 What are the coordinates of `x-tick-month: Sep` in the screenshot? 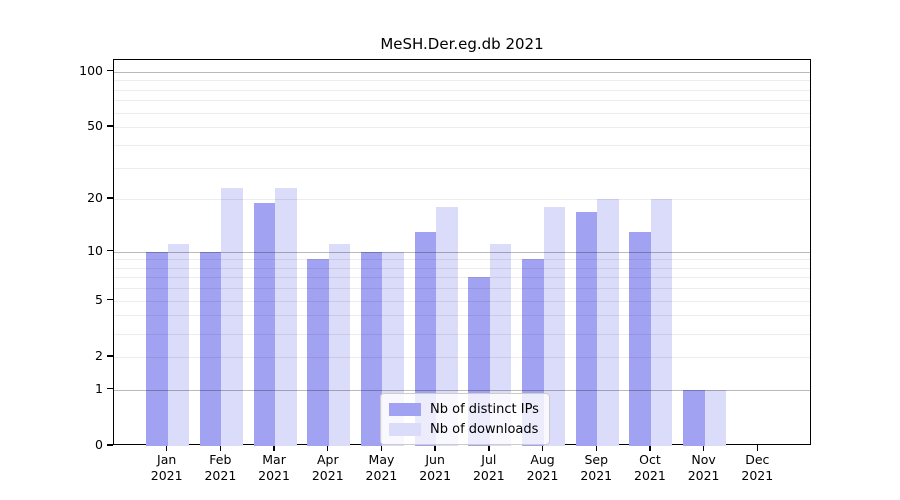 It's located at (596, 459).